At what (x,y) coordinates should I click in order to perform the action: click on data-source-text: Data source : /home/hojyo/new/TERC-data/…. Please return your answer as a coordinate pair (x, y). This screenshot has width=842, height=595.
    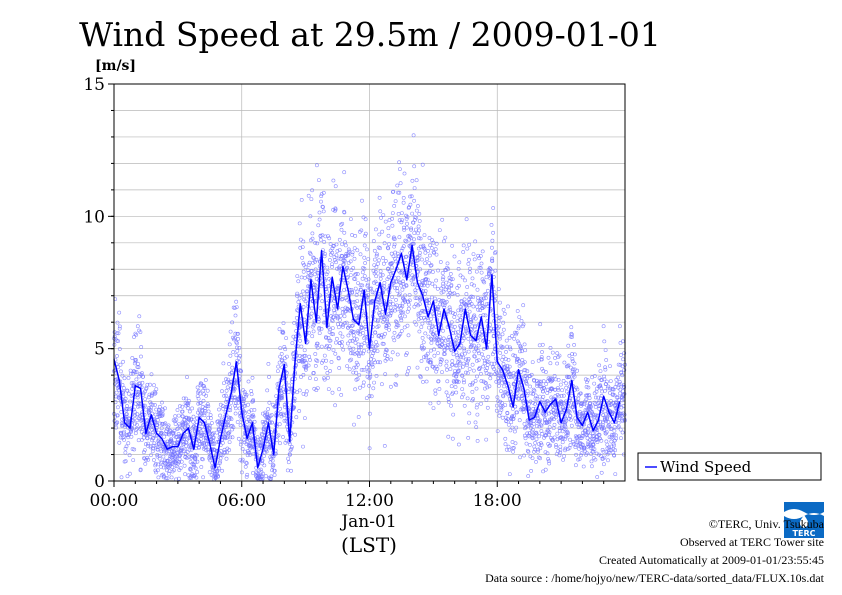
    Looking at the image, I should click on (654, 578).